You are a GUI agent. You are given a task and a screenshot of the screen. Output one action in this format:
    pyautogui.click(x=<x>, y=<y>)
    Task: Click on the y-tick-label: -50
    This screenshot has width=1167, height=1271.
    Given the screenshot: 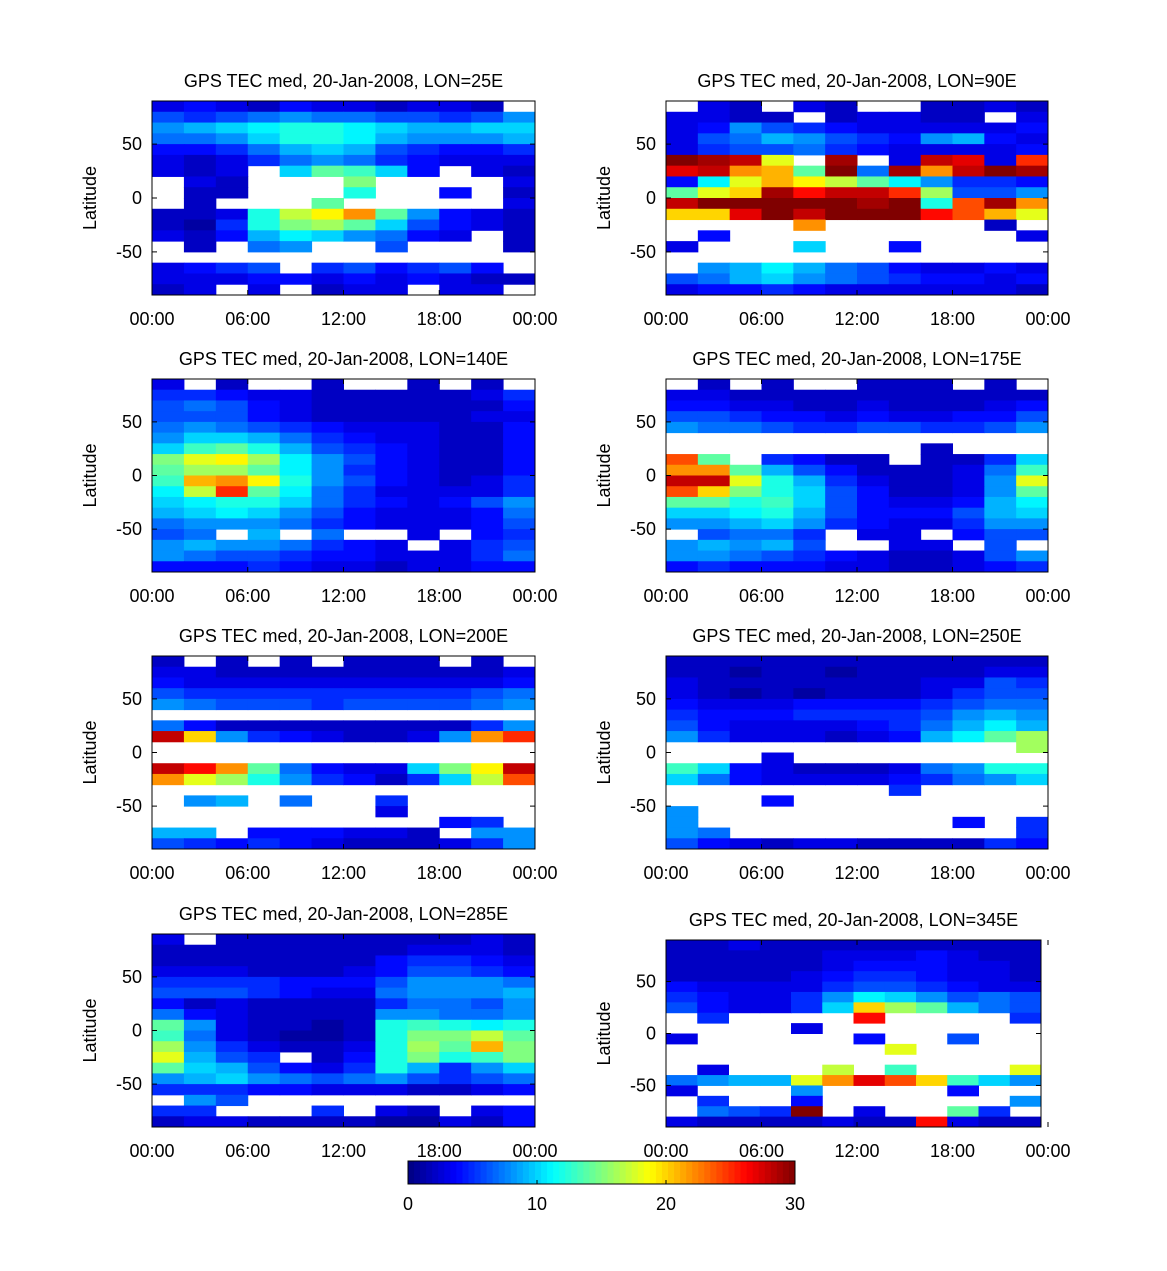 What is the action you would take?
    pyautogui.click(x=643, y=1085)
    